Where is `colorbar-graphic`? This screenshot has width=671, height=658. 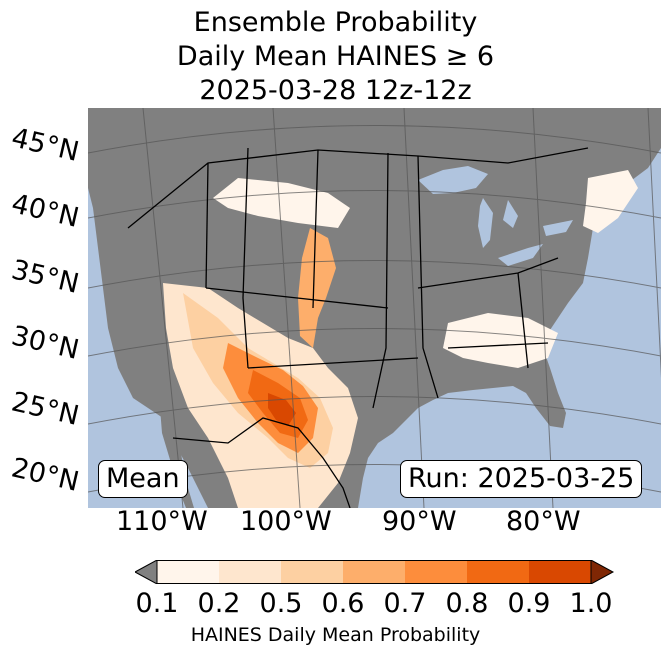
colorbar-graphic is located at coordinates (374, 572).